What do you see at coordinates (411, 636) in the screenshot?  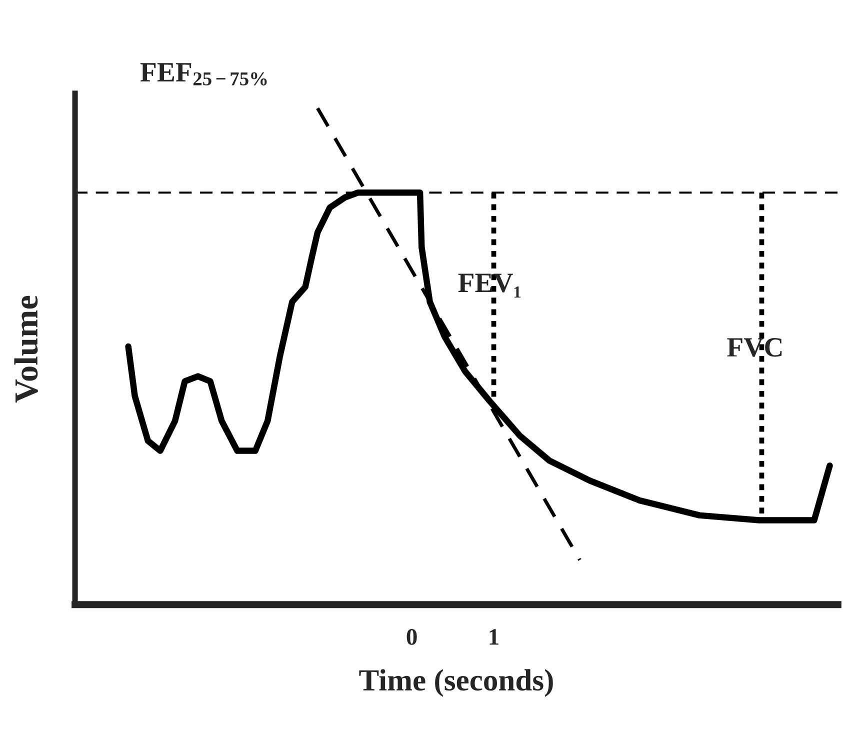 I see `x-tick-label: 0` at bounding box center [411, 636].